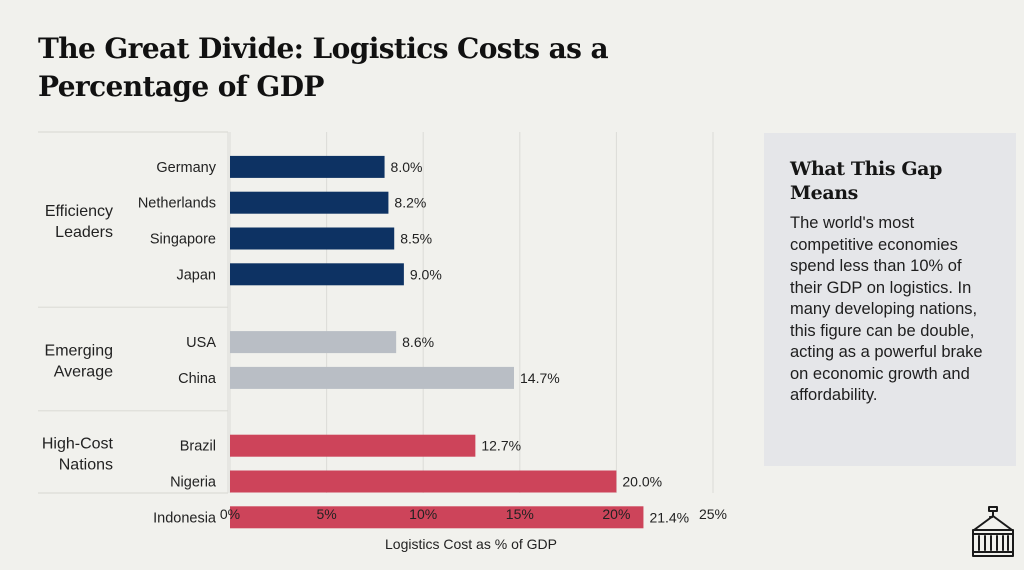 The width and height of the screenshot is (1024, 570). I want to click on group-label: High-Cost, so click(78, 443).